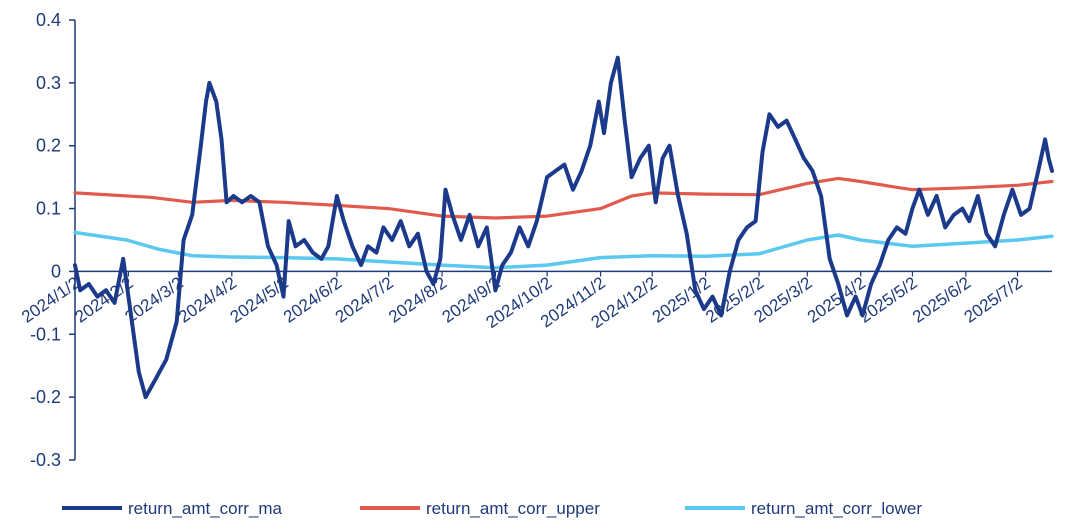  Describe the element at coordinates (207, 300) in the screenshot. I see `x-tick-label: 2024/4/2` at that location.